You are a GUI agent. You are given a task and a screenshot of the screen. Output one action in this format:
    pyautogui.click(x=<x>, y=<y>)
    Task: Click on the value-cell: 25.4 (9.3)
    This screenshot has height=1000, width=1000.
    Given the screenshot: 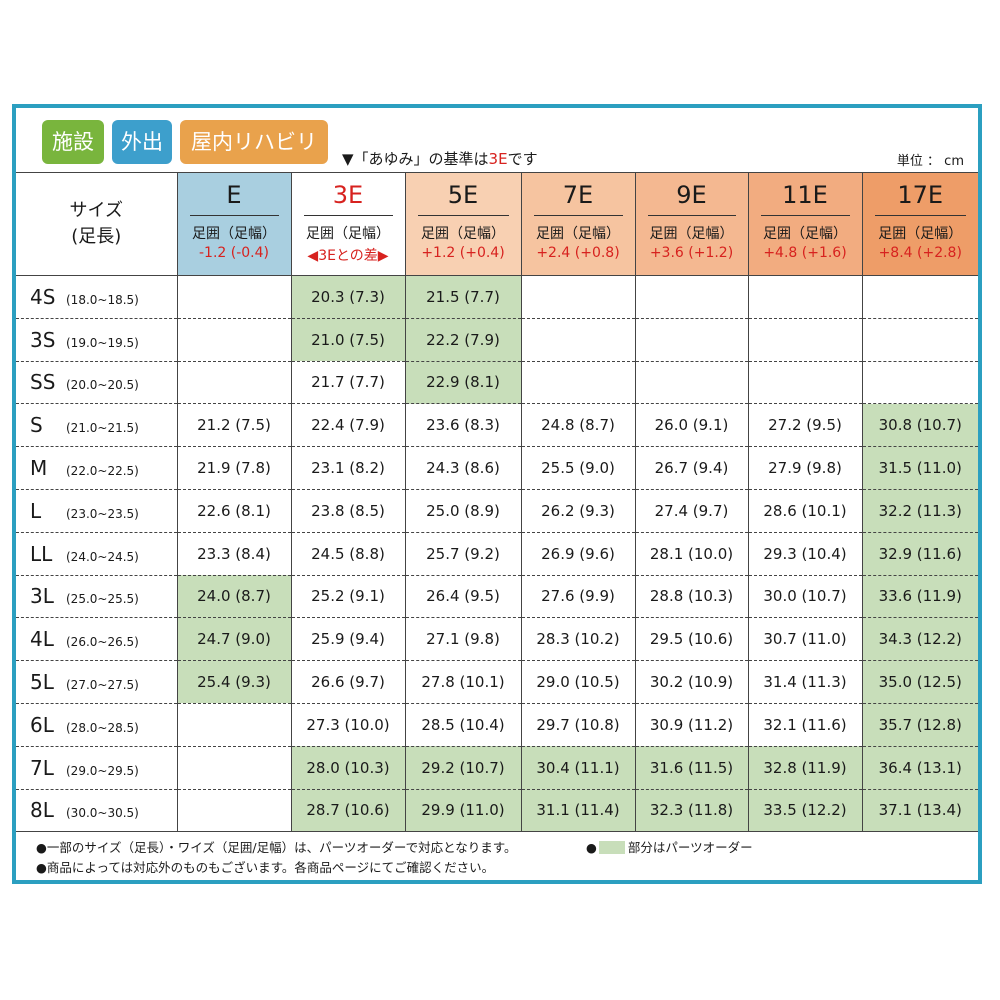 What is the action you would take?
    pyautogui.click(x=233, y=682)
    